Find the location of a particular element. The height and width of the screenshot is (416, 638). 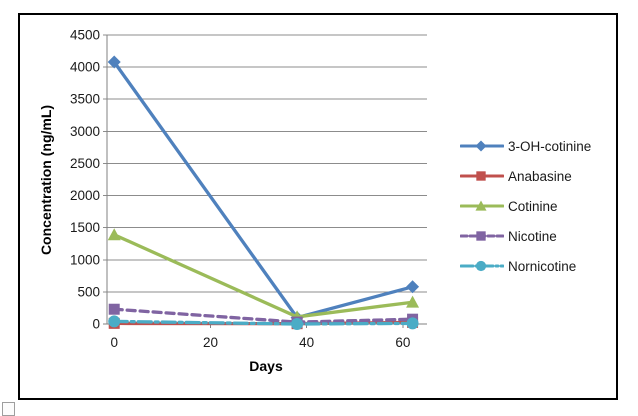

legend-label: Nicotine is located at coordinates (532, 236).